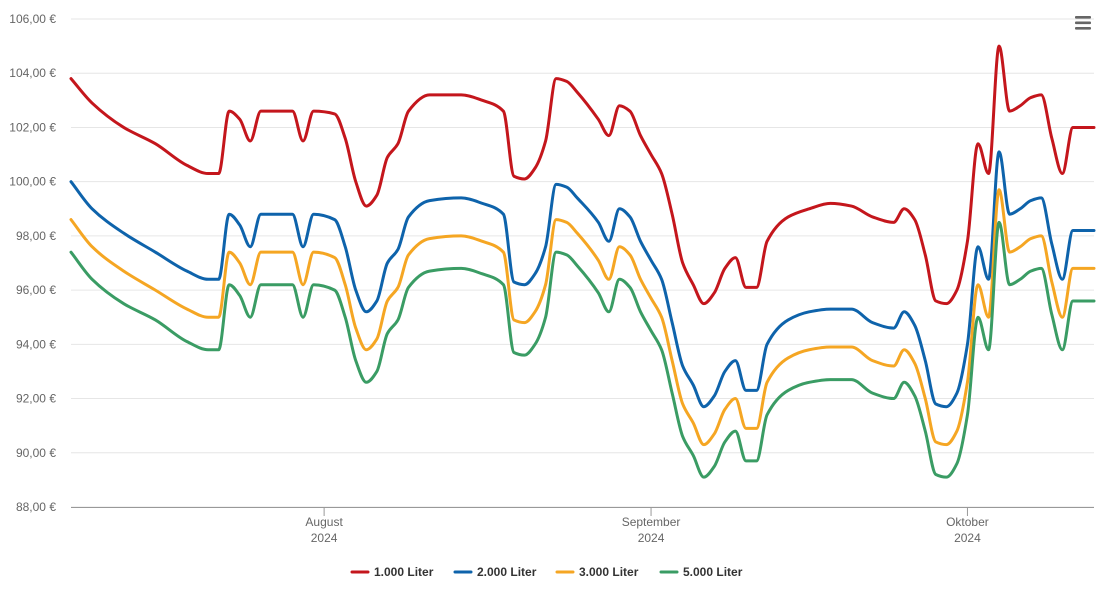 The height and width of the screenshot is (602, 1105). Describe the element at coordinates (36, 453) in the screenshot. I see `y-tick-label: 90,00 €` at that location.